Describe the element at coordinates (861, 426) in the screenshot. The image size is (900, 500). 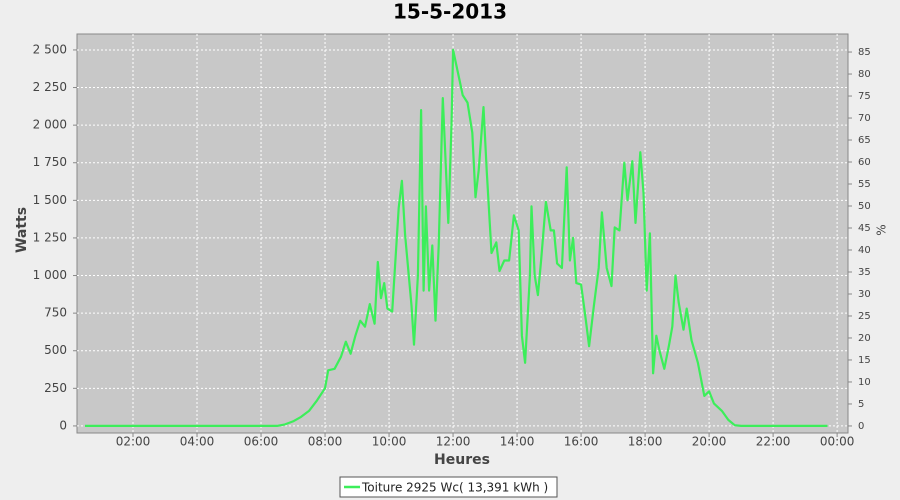
I see `y2-tick-label: 0` at that location.